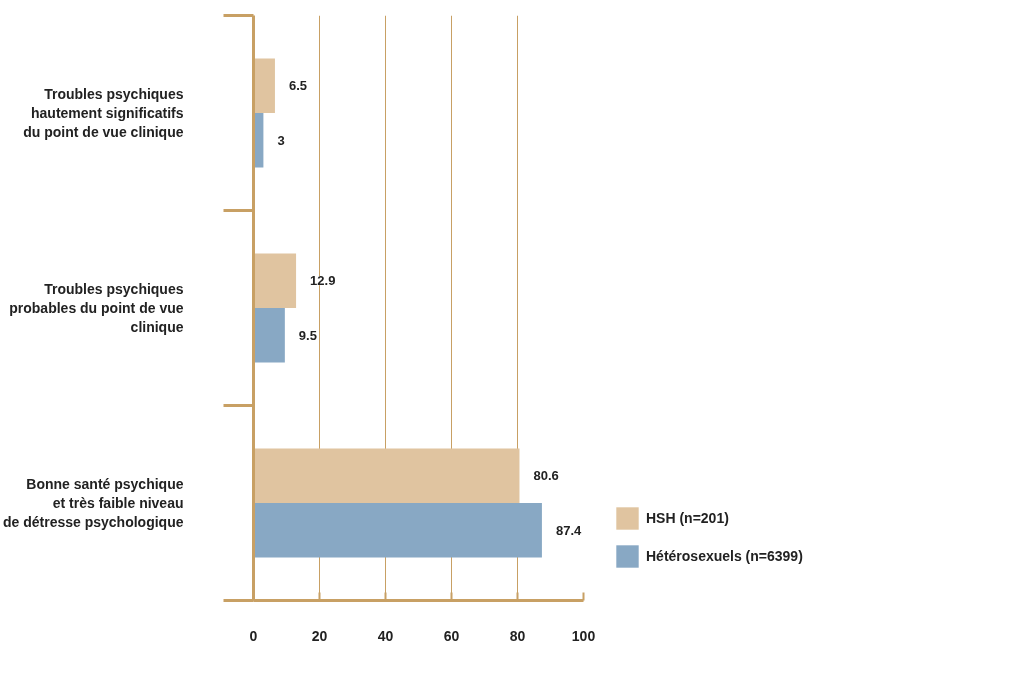 The height and width of the screenshot is (675, 1024). Describe the element at coordinates (451, 635) in the screenshot. I see `x-tick-label: 60` at that location.